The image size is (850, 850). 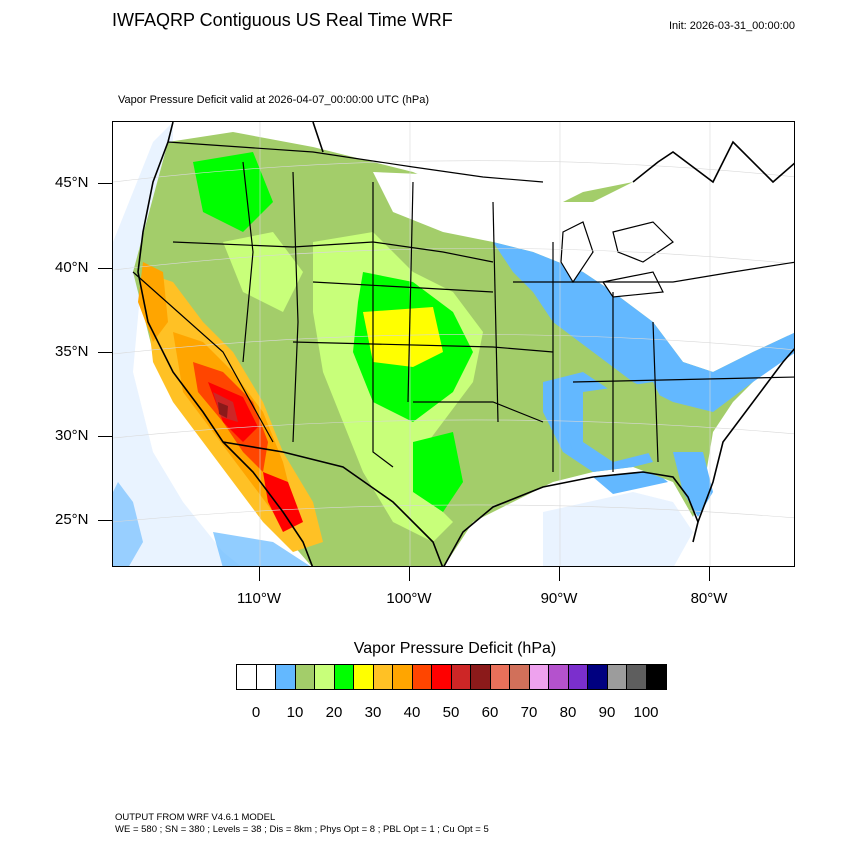 What do you see at coordinates (490, 712) in the screenshot?
I see `colorbar-tick-label: 60` at bounding box center [490, 712].